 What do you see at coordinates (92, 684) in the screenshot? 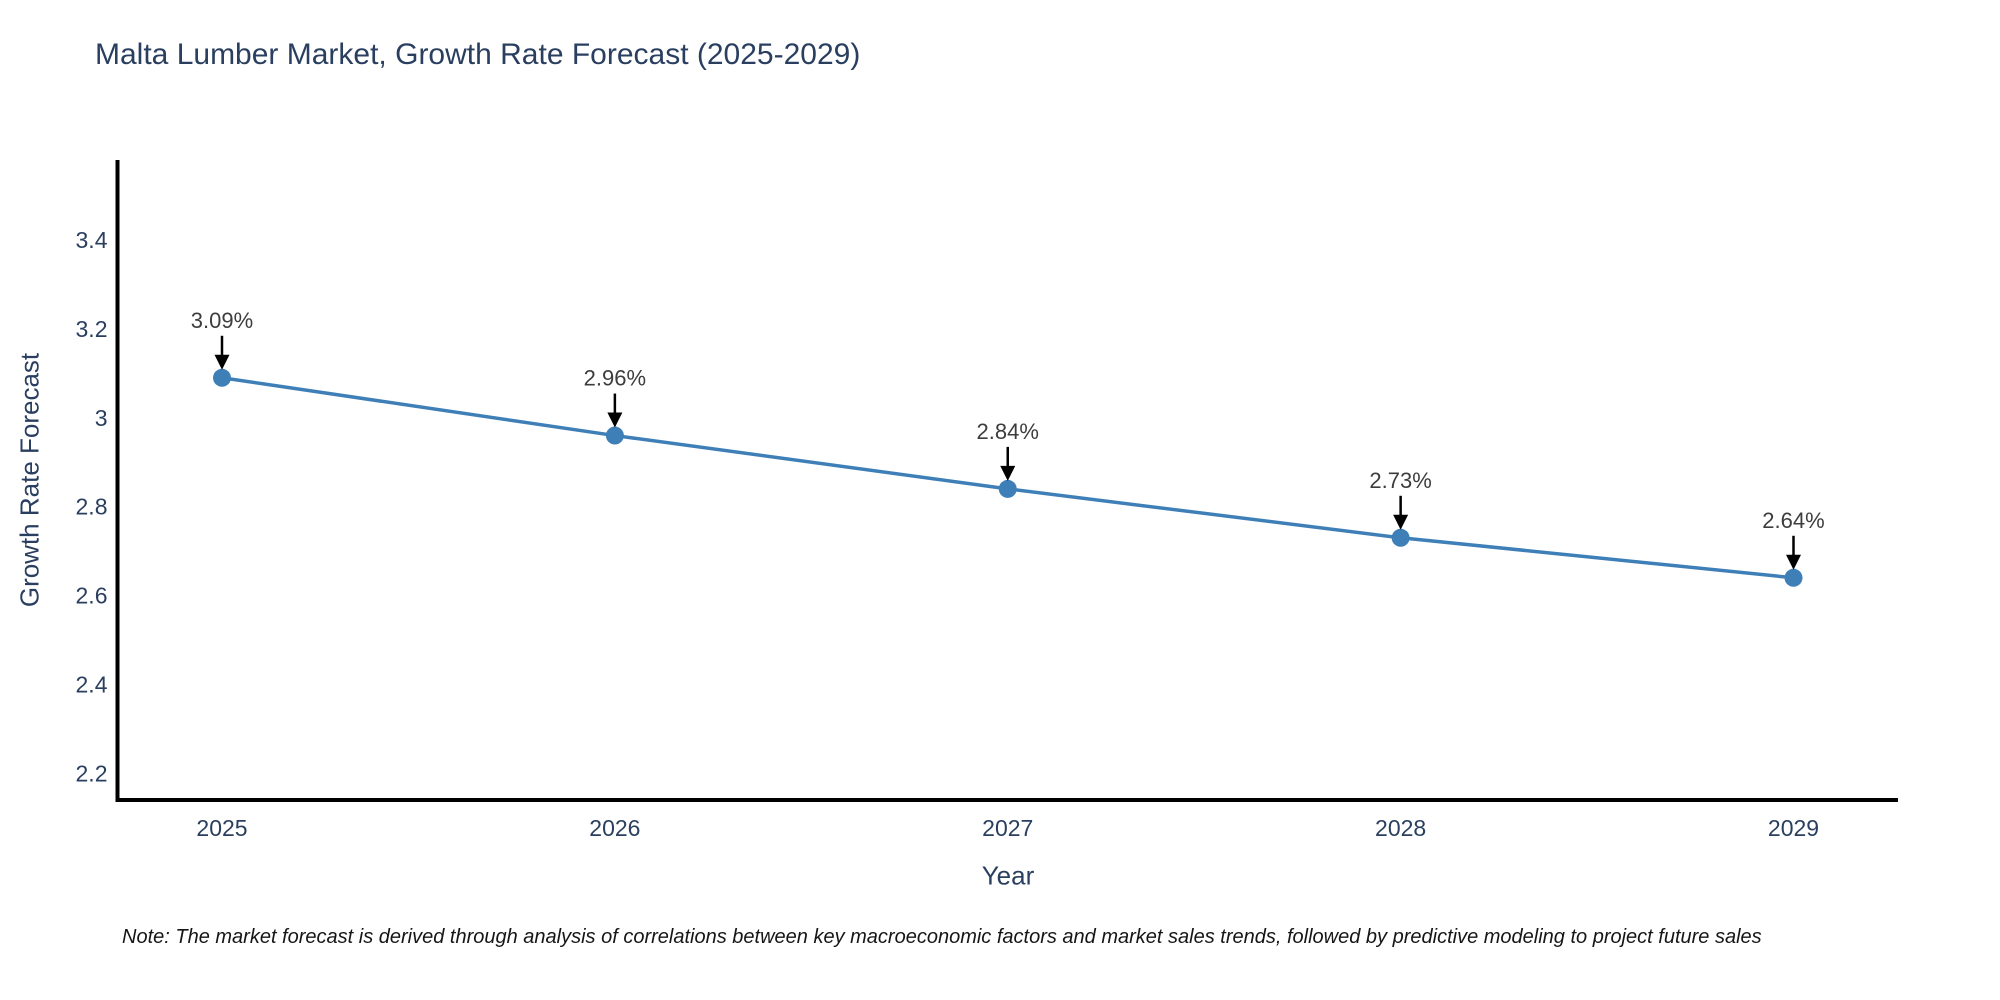
I see `y-tick-label: 2.4` at bounding box center [92, 684].